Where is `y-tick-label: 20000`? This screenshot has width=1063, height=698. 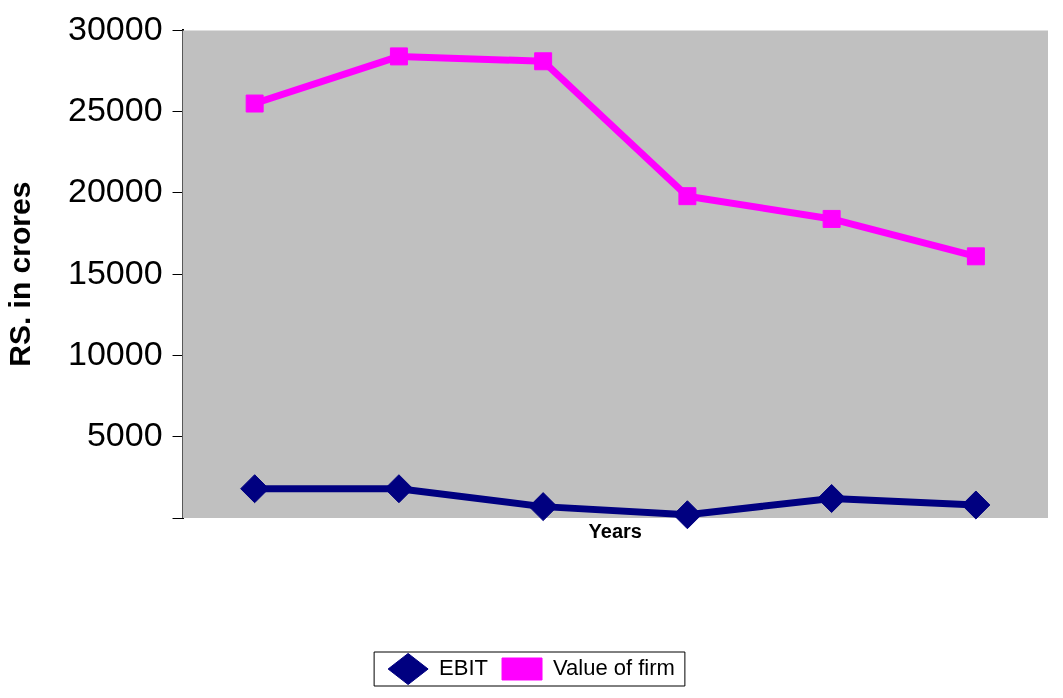
y-tick-label: 20000 is located at coordinates (115, 190).